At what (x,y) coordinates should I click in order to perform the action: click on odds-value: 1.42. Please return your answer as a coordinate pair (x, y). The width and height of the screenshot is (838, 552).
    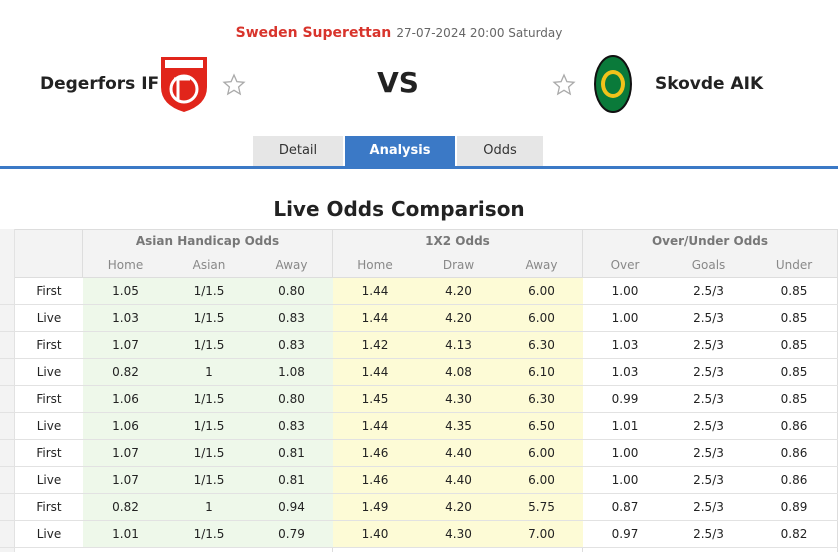
    Looking at the image, I should click on (375, 345).